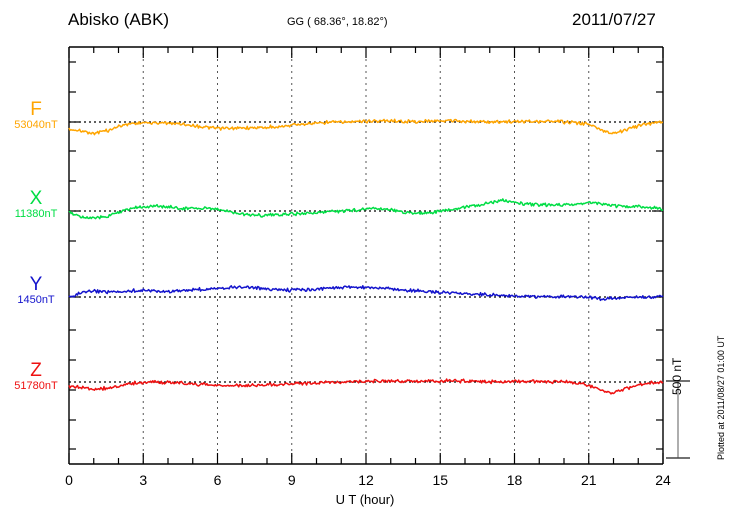 The width and height of the screenshot is (730, 520). What do you see at coordinates (366, 127) in the screenshot?
I see `trace-f` at bounding box center [366, 127].